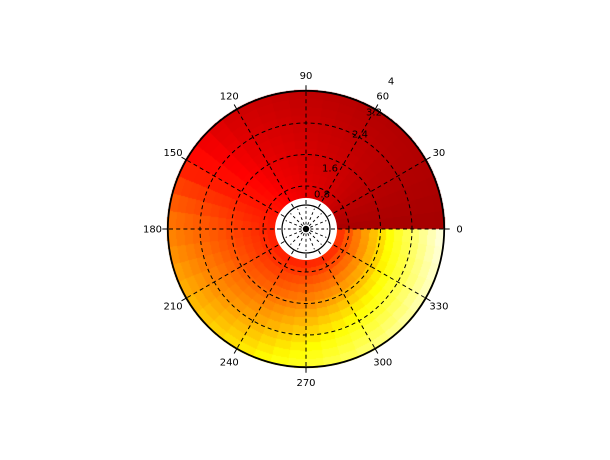 The image size is (610, 460). What do you see at coordinates (374, 113) in the screenshot?
I see `r-tick-label: 3.2` at bounding box center [374, 113].